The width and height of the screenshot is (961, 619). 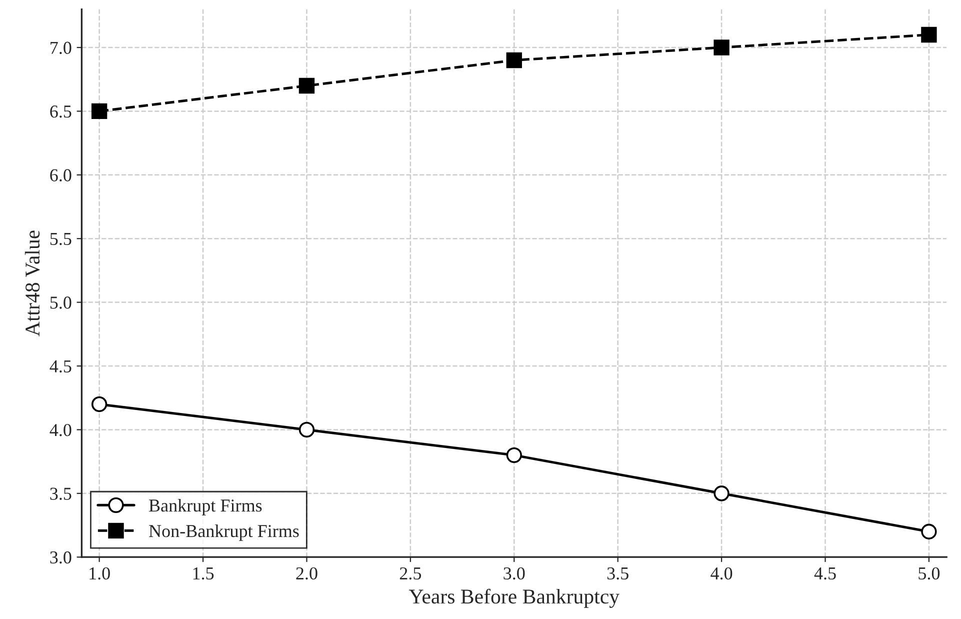 I want to click on x-tick-label: 4.0, so click(x=721, y=573).